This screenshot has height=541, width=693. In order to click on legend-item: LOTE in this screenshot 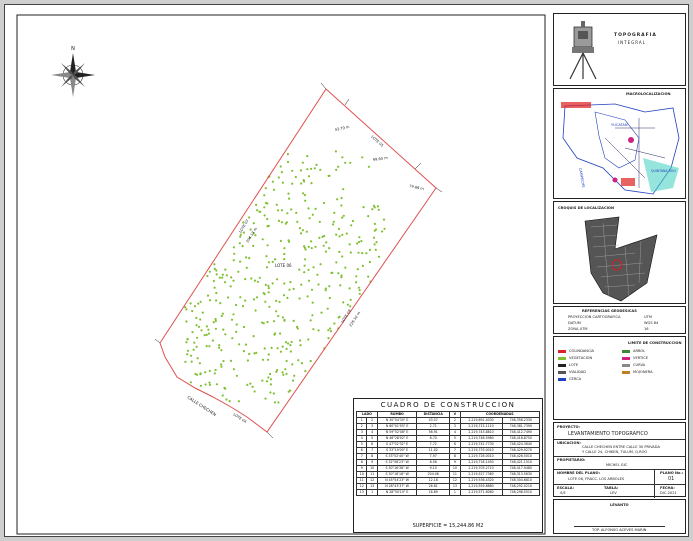, I will do `click(589, 366)`.